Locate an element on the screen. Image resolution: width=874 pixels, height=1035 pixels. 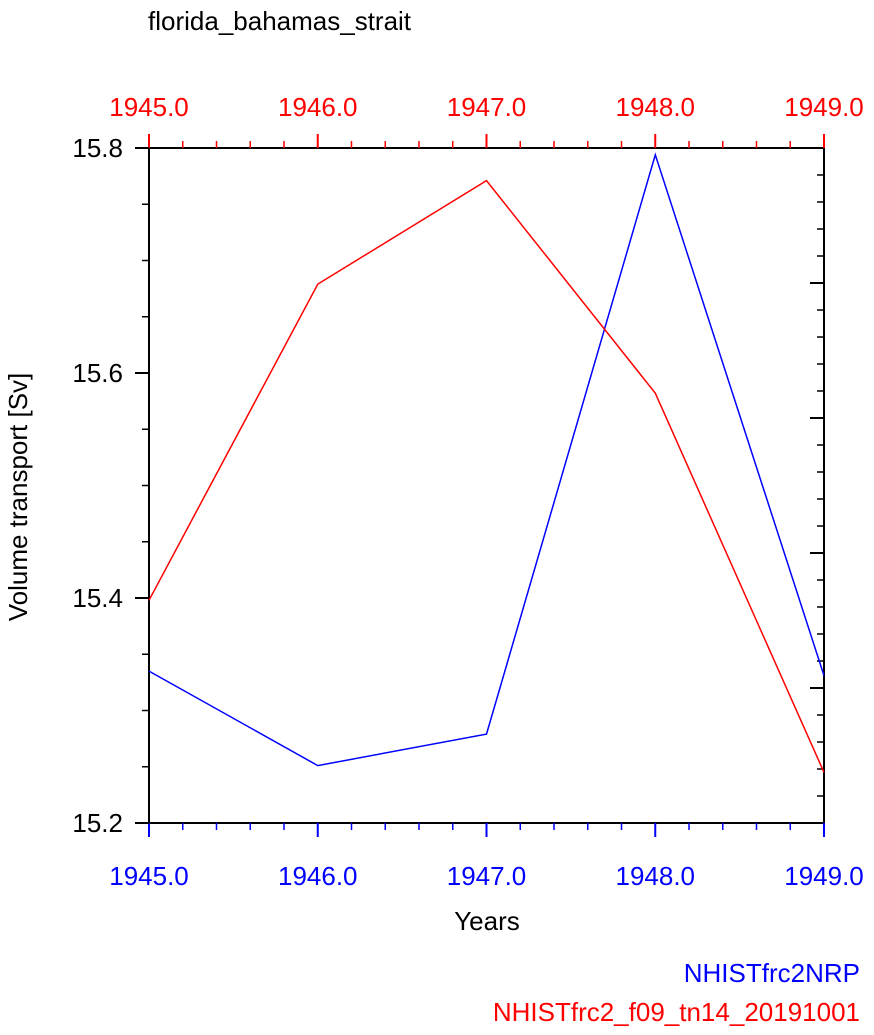
y-tick-label: 15.2 is located at coordinates (97, 823).